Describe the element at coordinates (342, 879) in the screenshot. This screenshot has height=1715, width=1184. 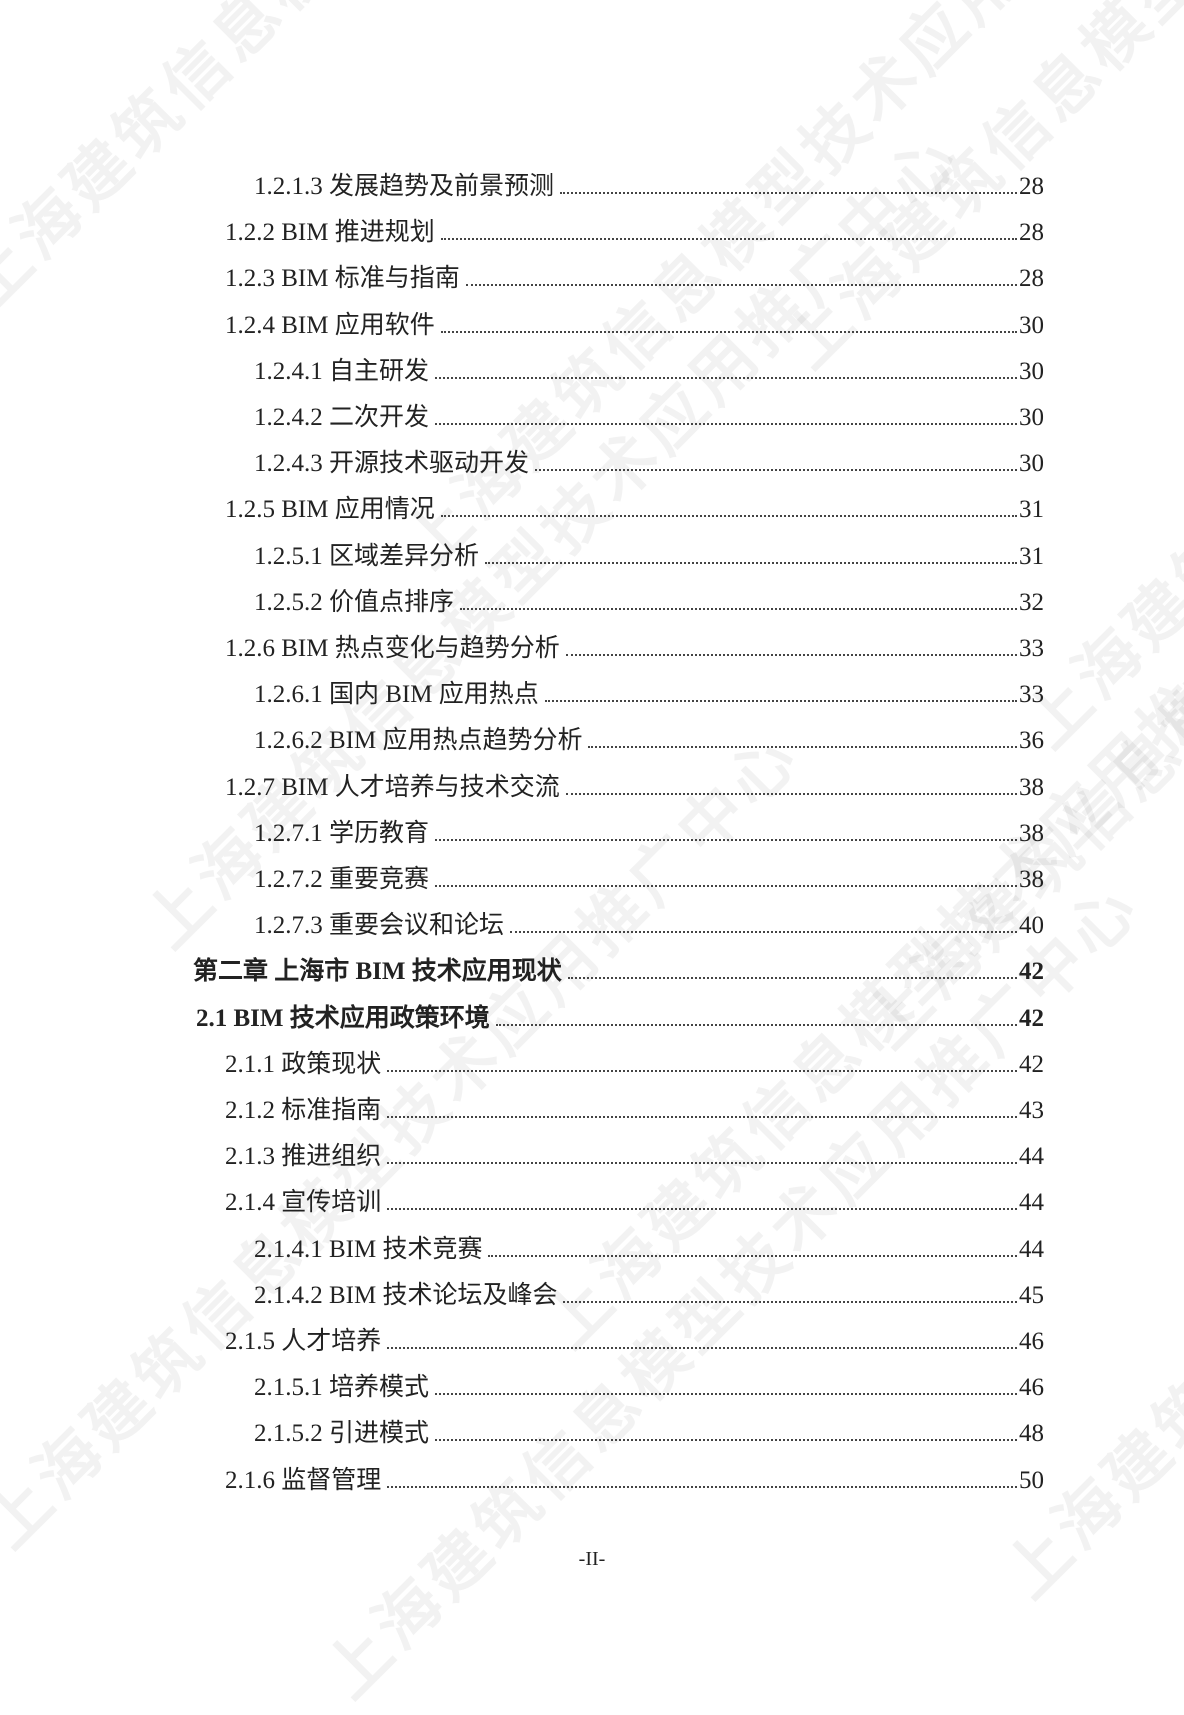
I see `toc-entry-title: 1.2.7.2 重要竞赛` at that location.